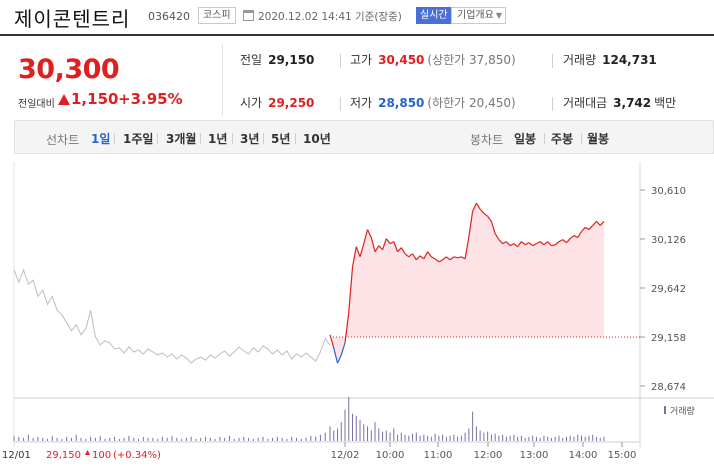 This screenshot has height=467, width=714. Describe the element at coordinates (181, 139) in the screenshot. I see `tab-3month: 3개월` at that location.